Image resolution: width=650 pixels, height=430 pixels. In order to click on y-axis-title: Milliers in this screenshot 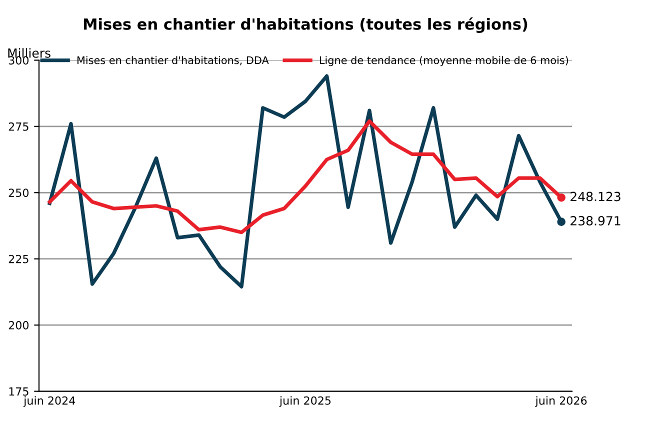, I will do `click(29, 53)`.